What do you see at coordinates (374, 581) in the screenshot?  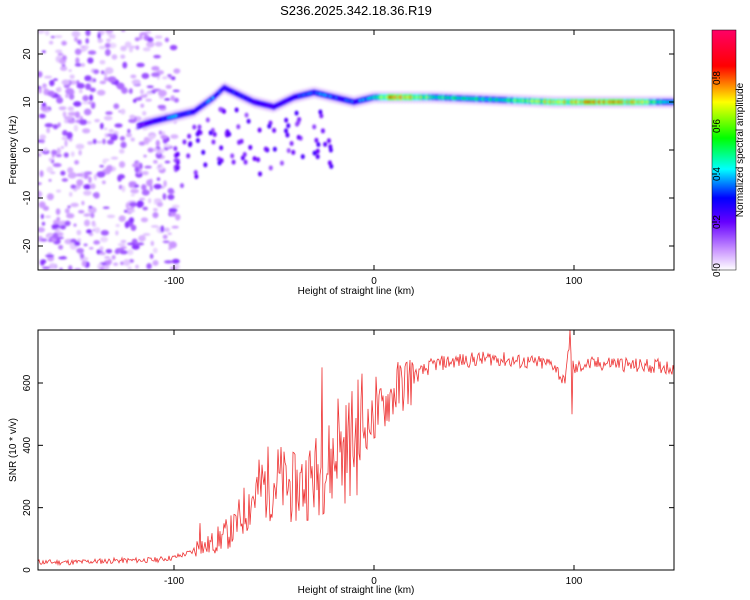 I see `snr-x-tick-label: 0` at bounding box center [374, 581].